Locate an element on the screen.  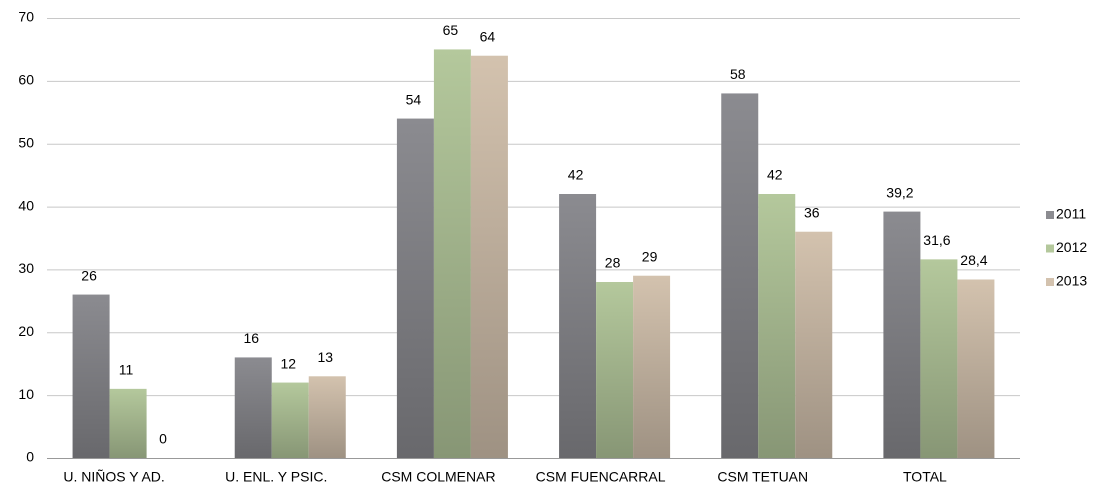
value-label: 36 is located at coordinates (812, 212).